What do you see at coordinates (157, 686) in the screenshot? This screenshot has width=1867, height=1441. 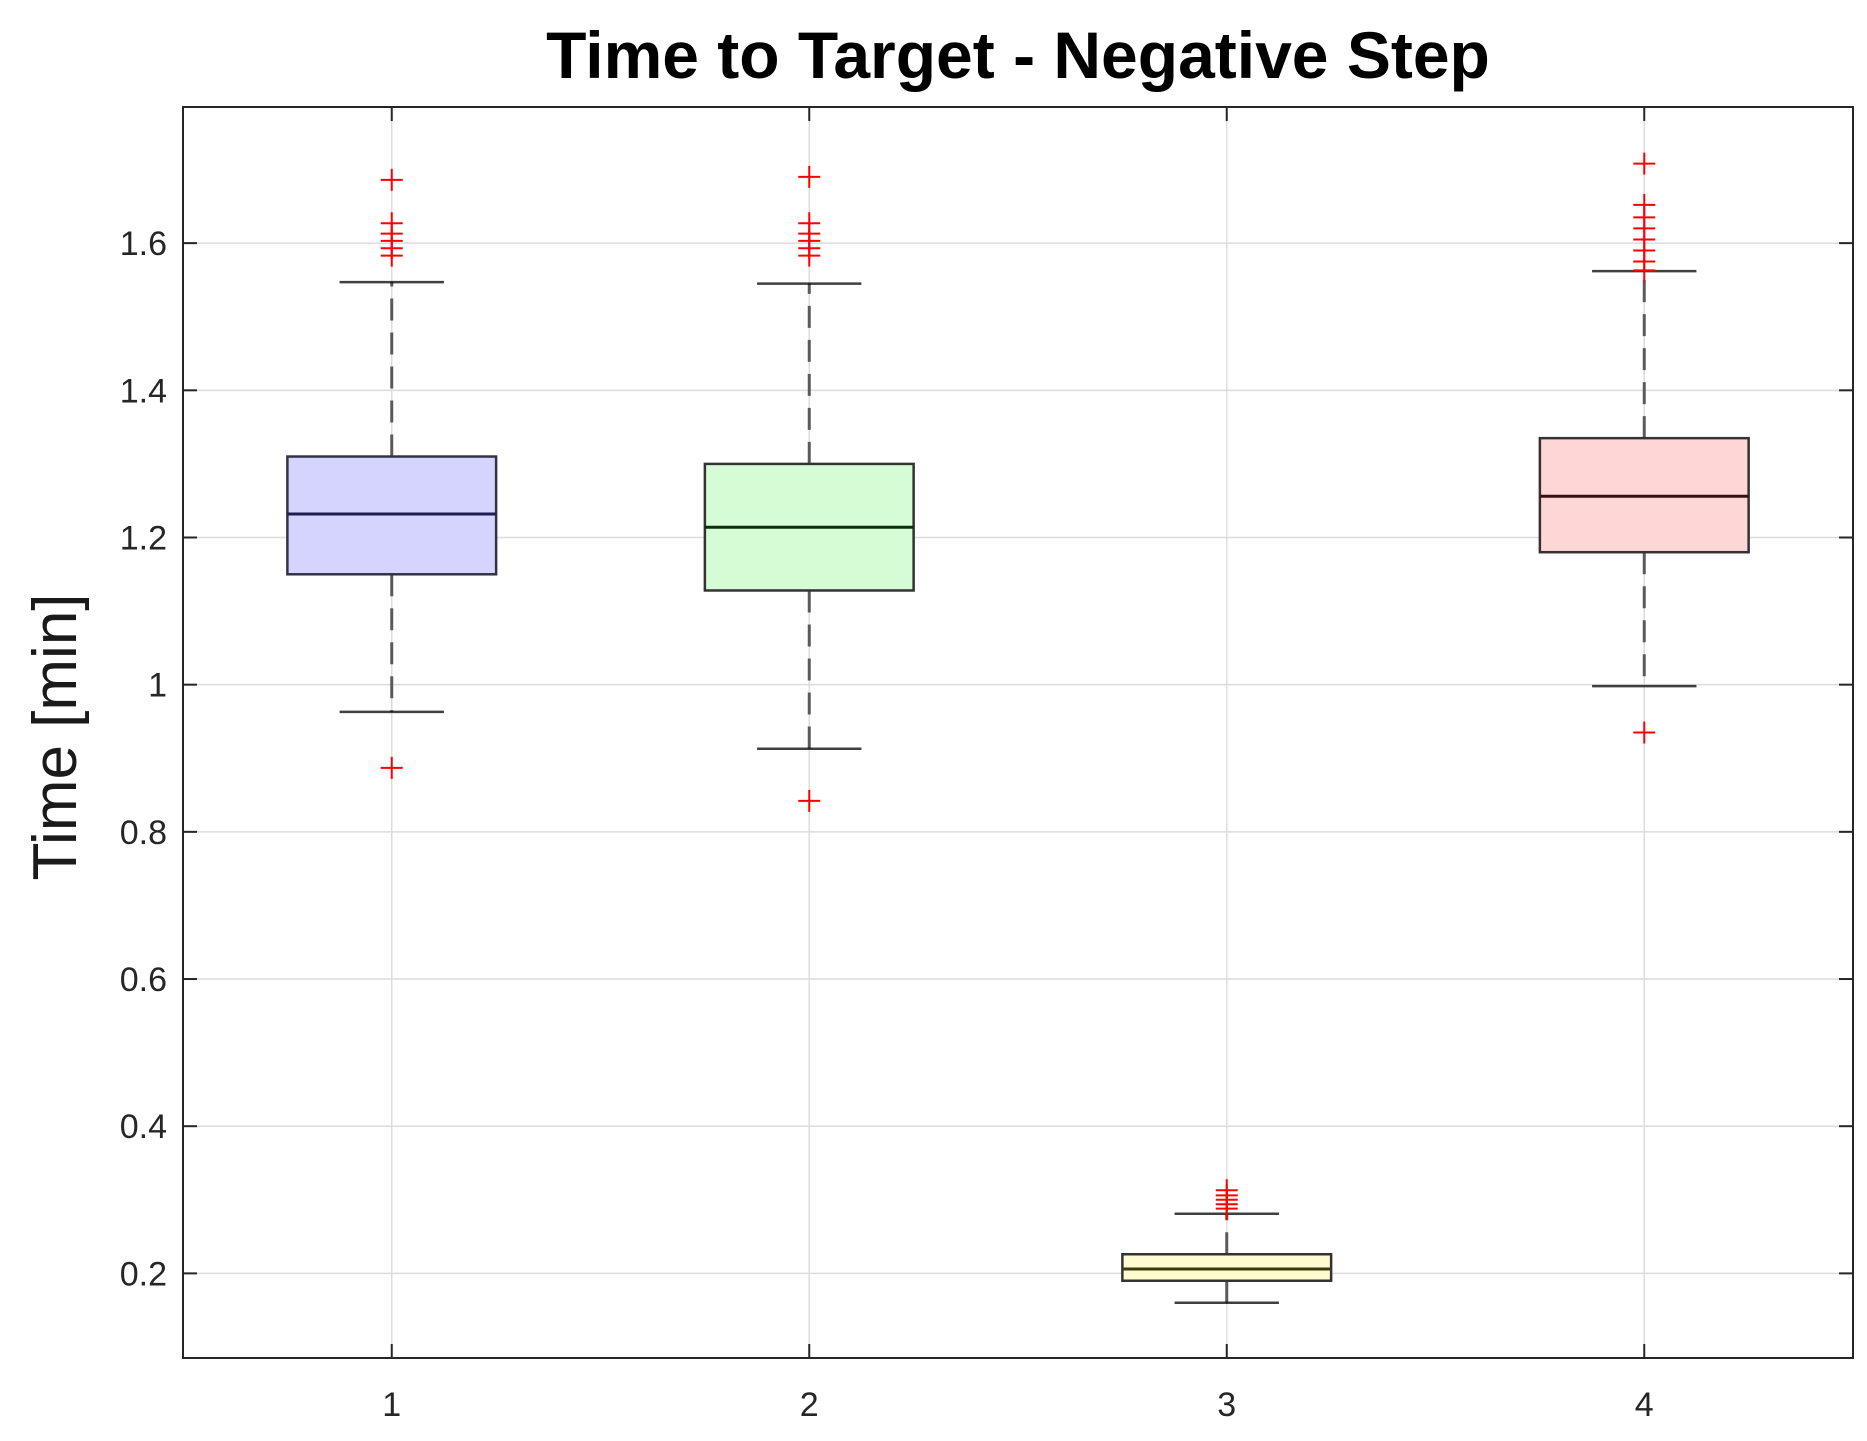 I see `y-tick-label: 1` at bounding box center [157, 686].